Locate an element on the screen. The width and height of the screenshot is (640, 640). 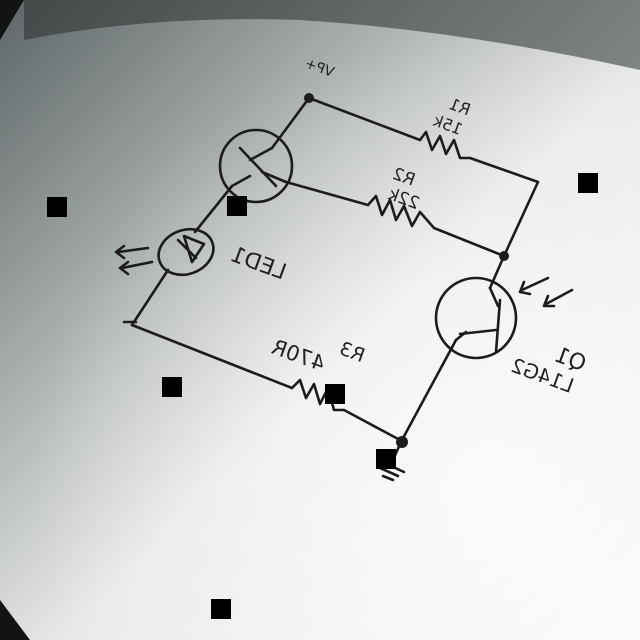
junction-vp is located at coordinates (309, 98).